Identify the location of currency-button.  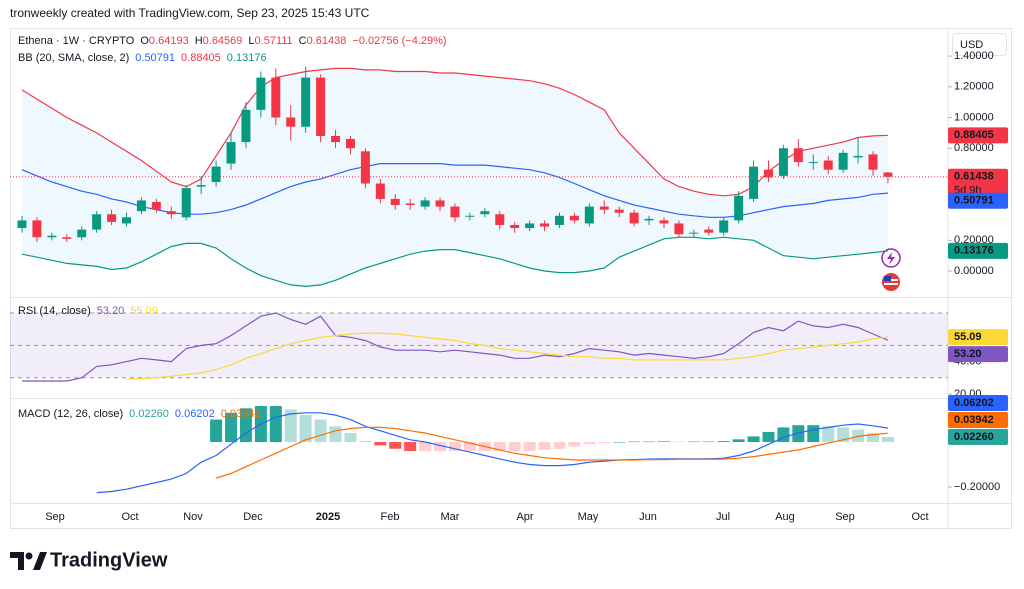
(979, 44).